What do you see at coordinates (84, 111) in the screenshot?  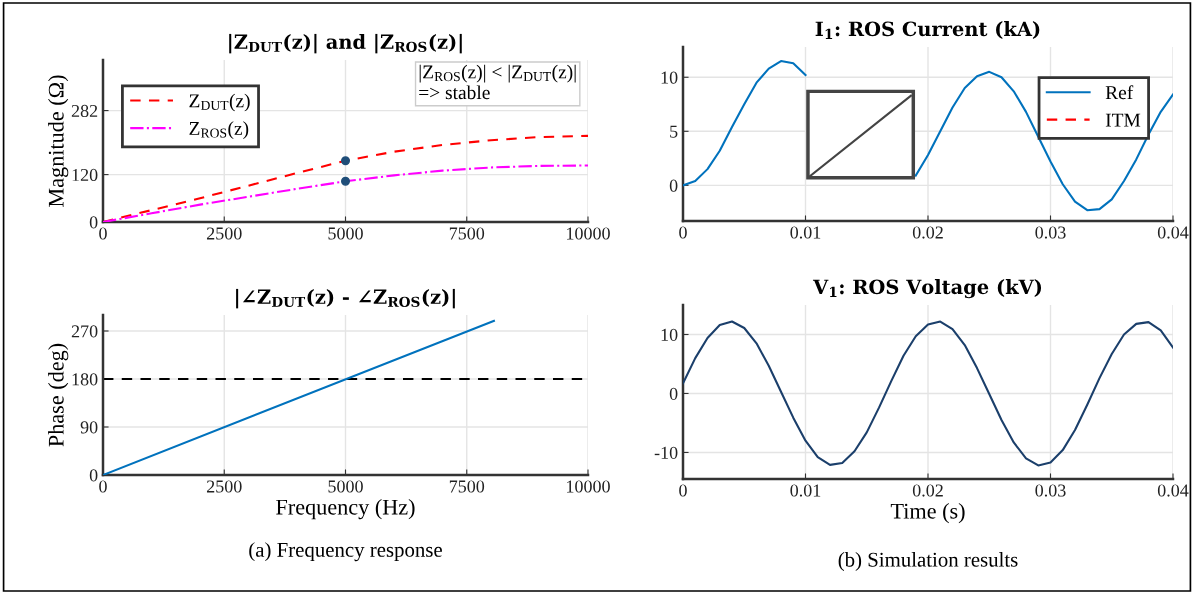 I see `y-tick-label: 282` at bounding box center [84, 111].